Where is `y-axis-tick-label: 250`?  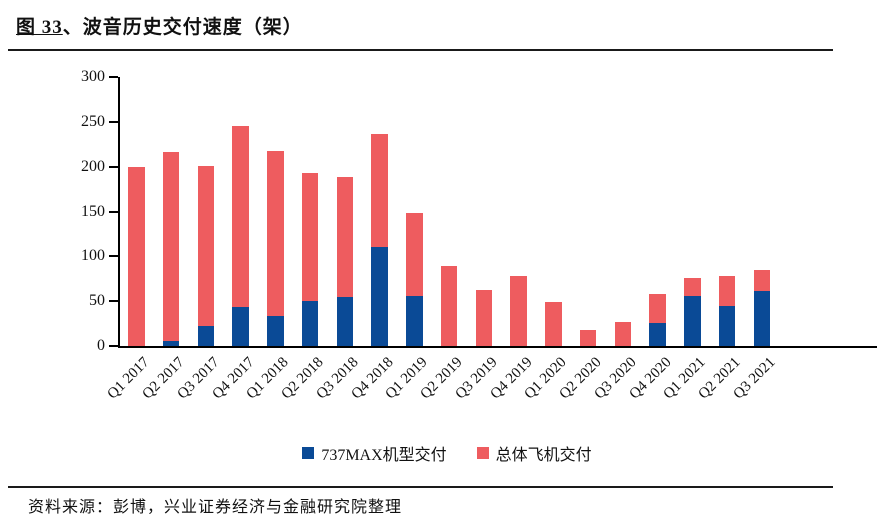 y-axis-tick-label: 250 is located at coordinates (93, 121).